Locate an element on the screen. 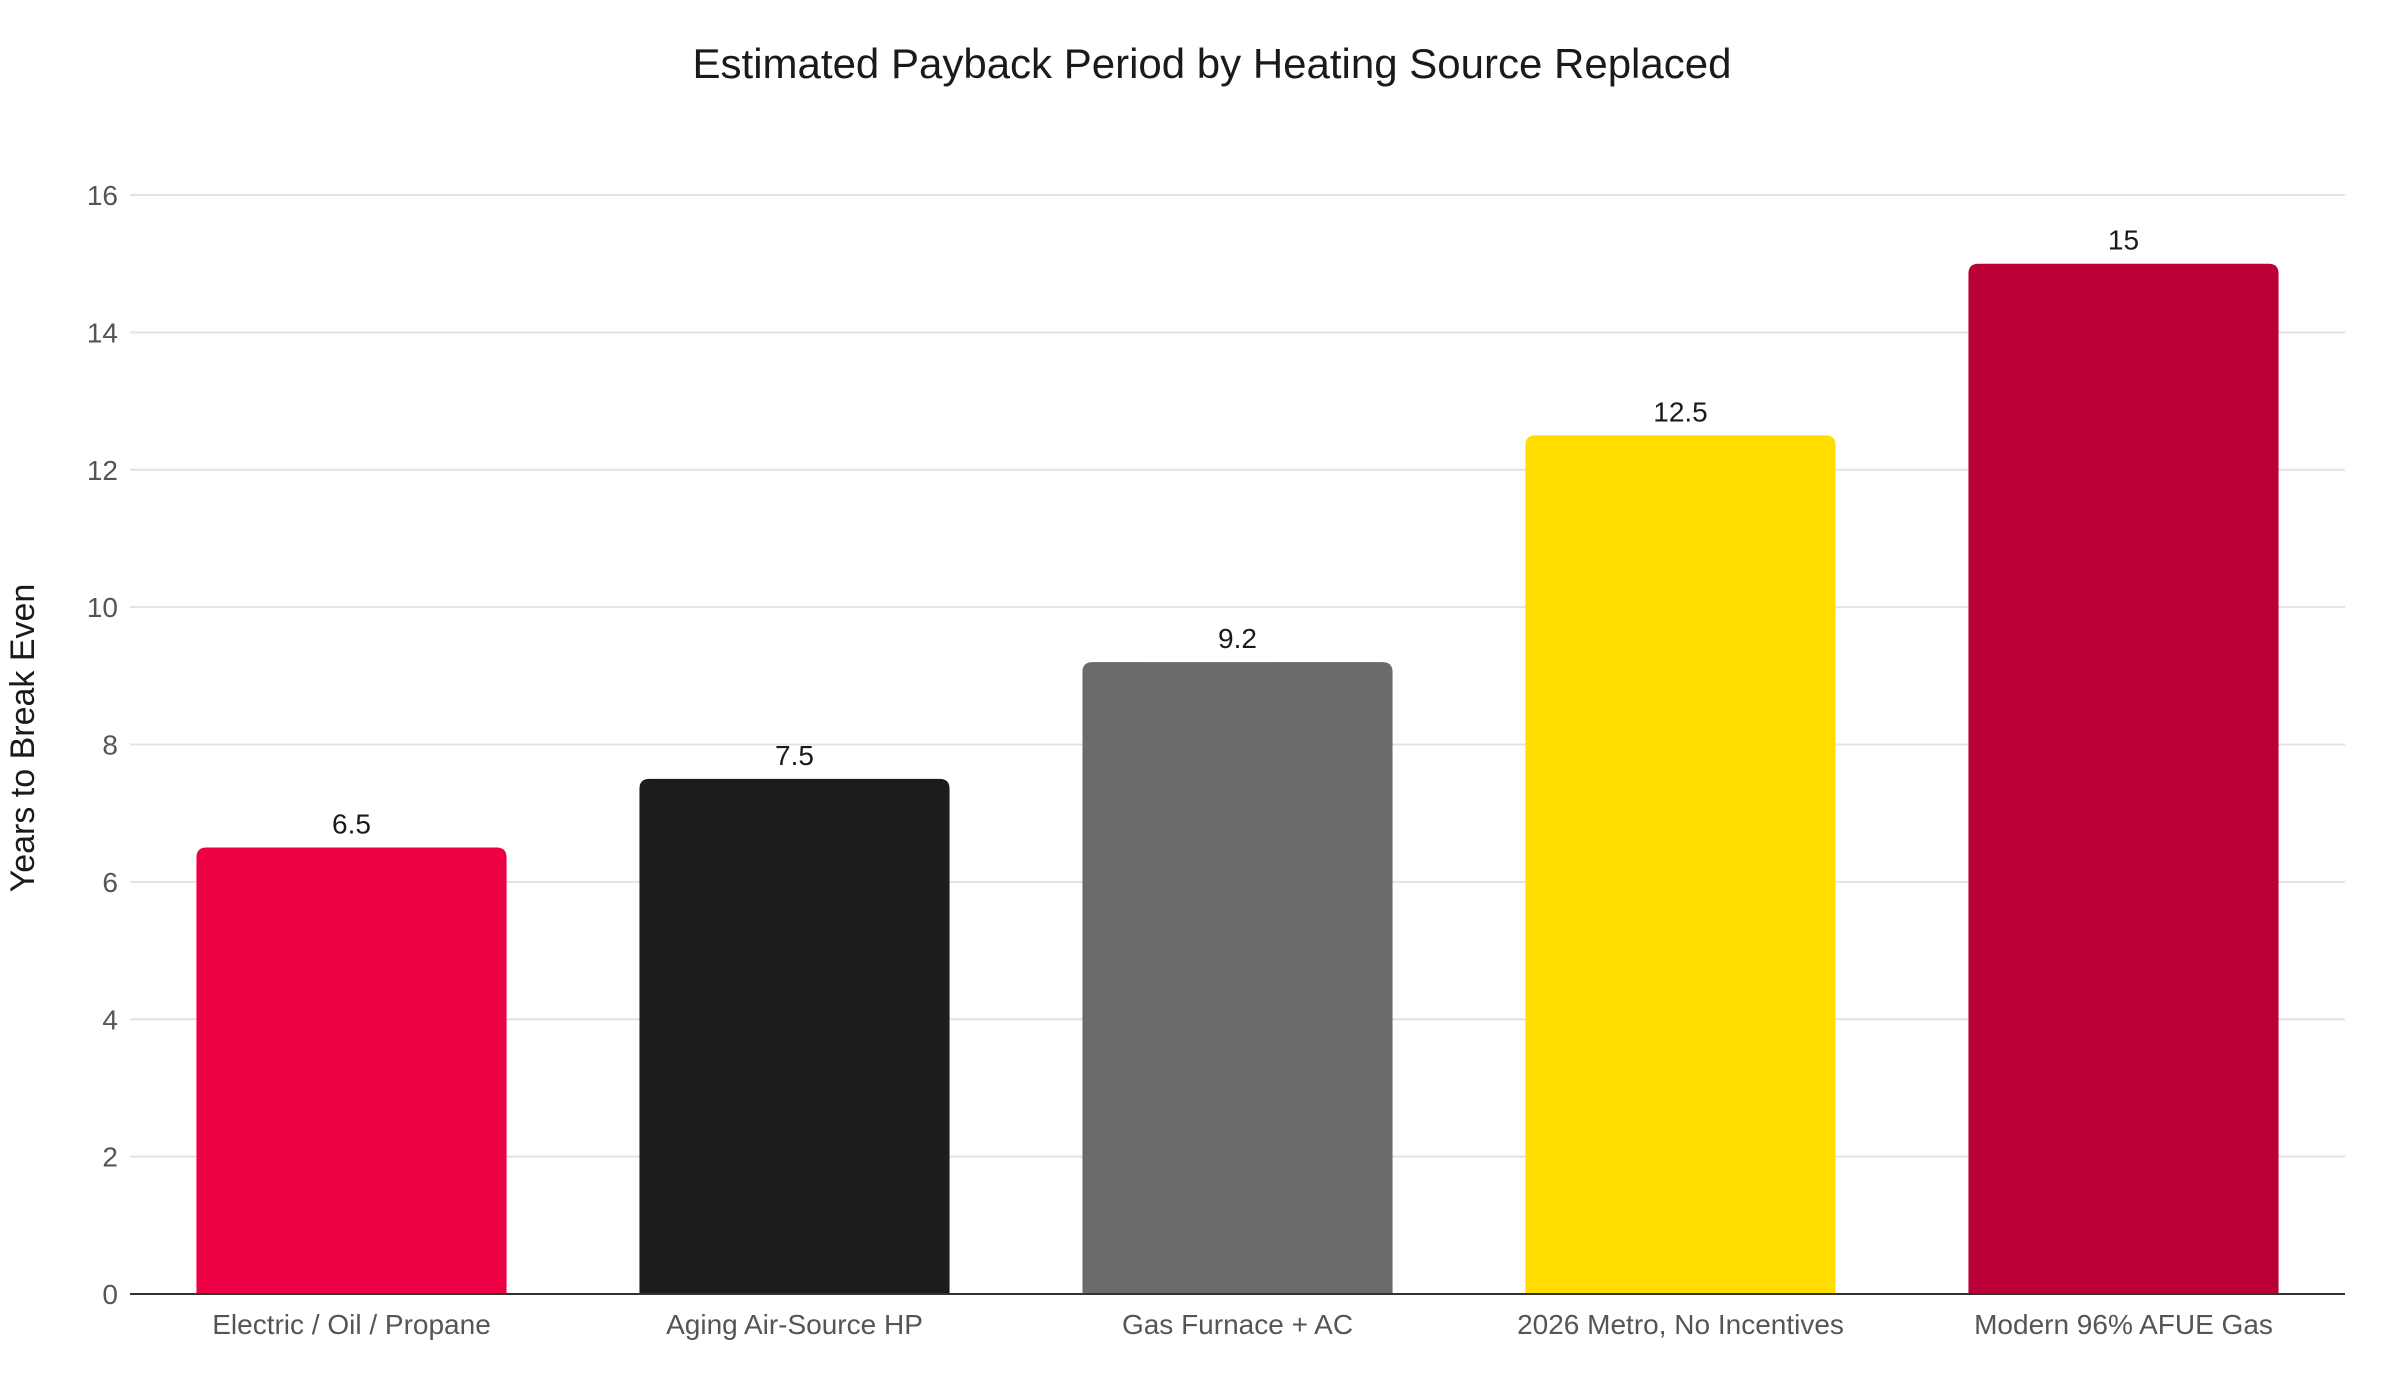 This screenshot has width=2400, height=1400. y-tick-label: 8 is located at coordinates (110, 745).